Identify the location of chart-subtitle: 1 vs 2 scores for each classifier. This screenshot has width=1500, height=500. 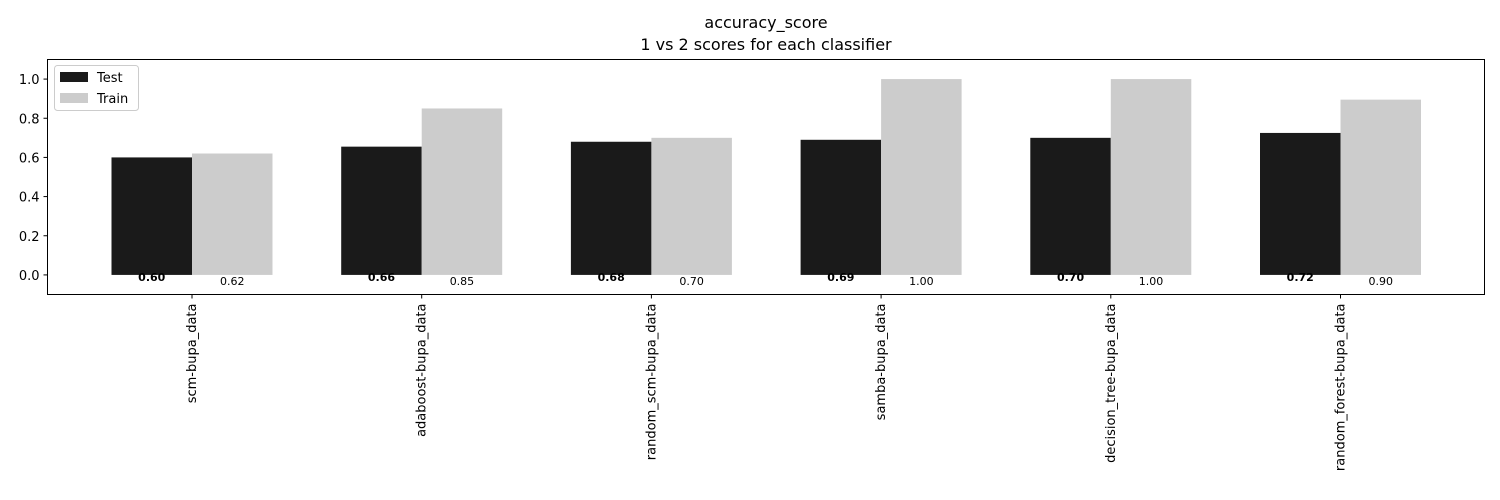
(766, 44).